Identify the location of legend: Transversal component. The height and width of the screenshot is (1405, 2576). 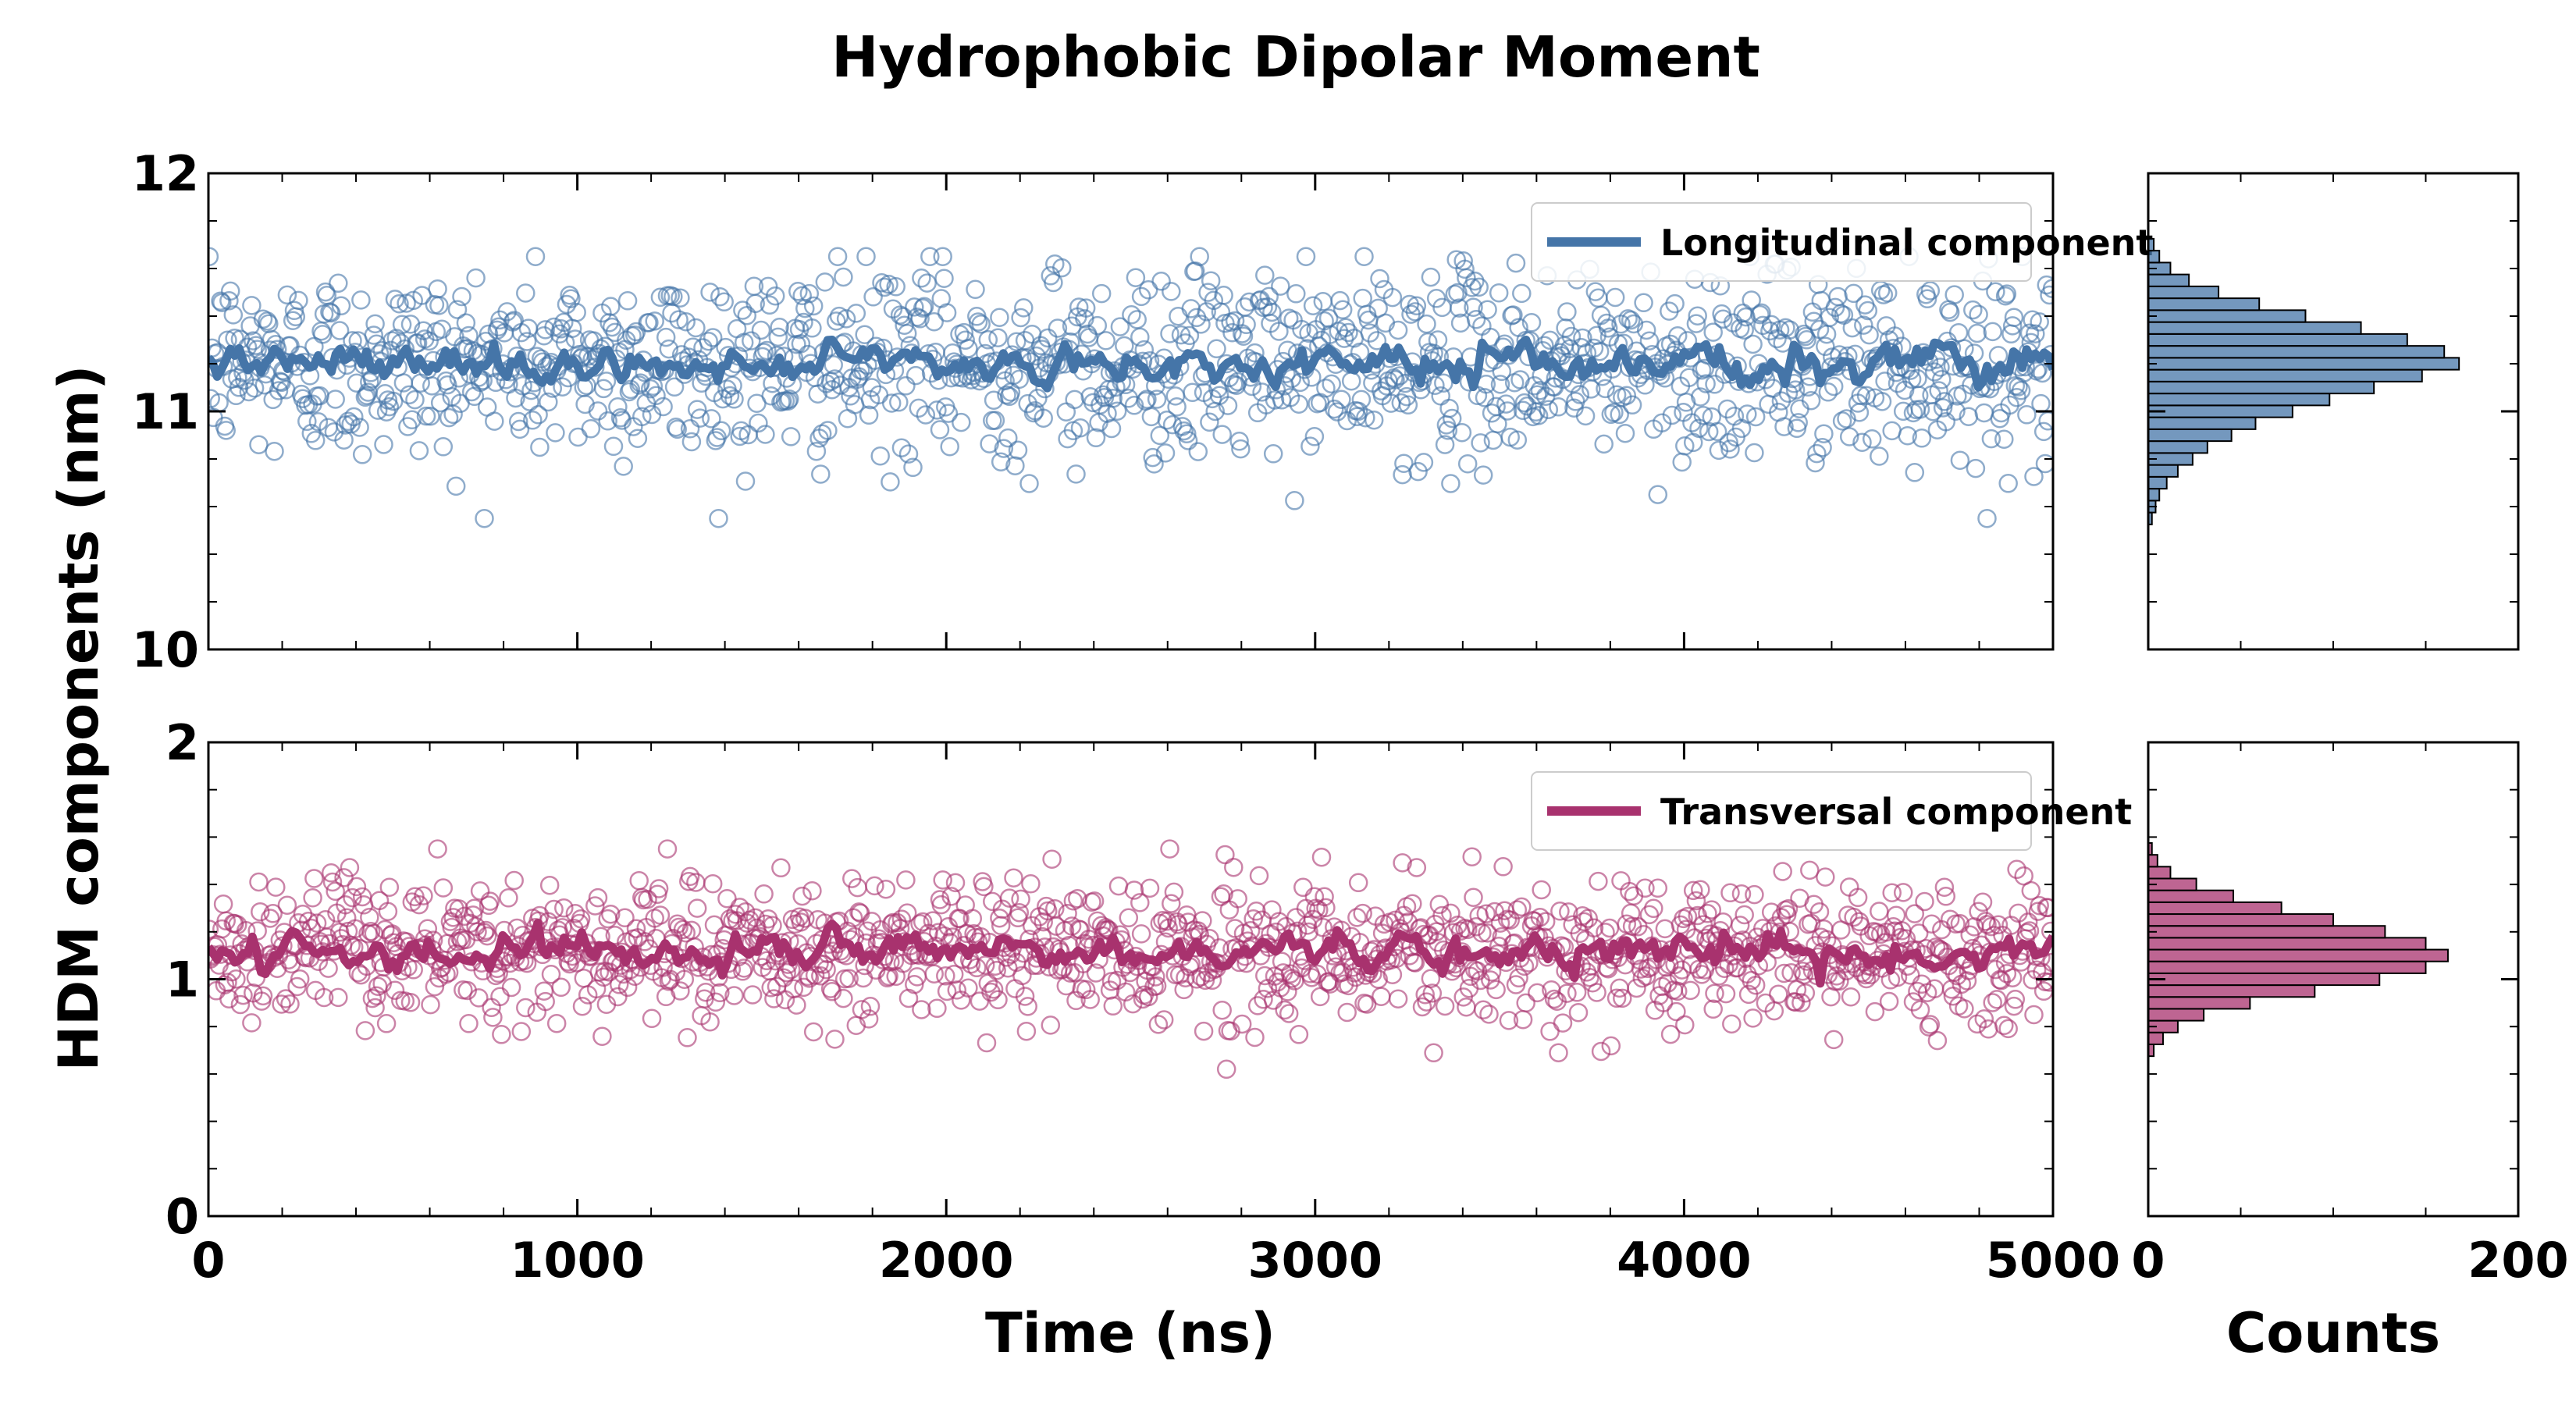
(1831, 811).